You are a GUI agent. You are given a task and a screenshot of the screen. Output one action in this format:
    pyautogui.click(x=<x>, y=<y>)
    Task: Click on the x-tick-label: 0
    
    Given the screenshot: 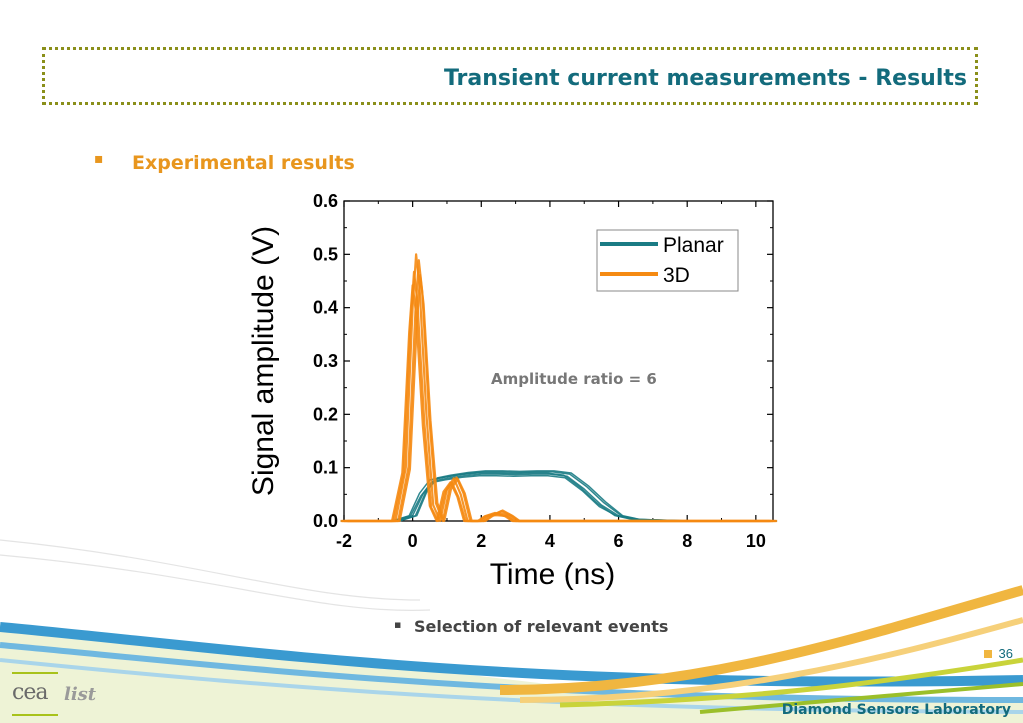 What is the action you would take?
    pyautogui.click(x=413, y=541)
    